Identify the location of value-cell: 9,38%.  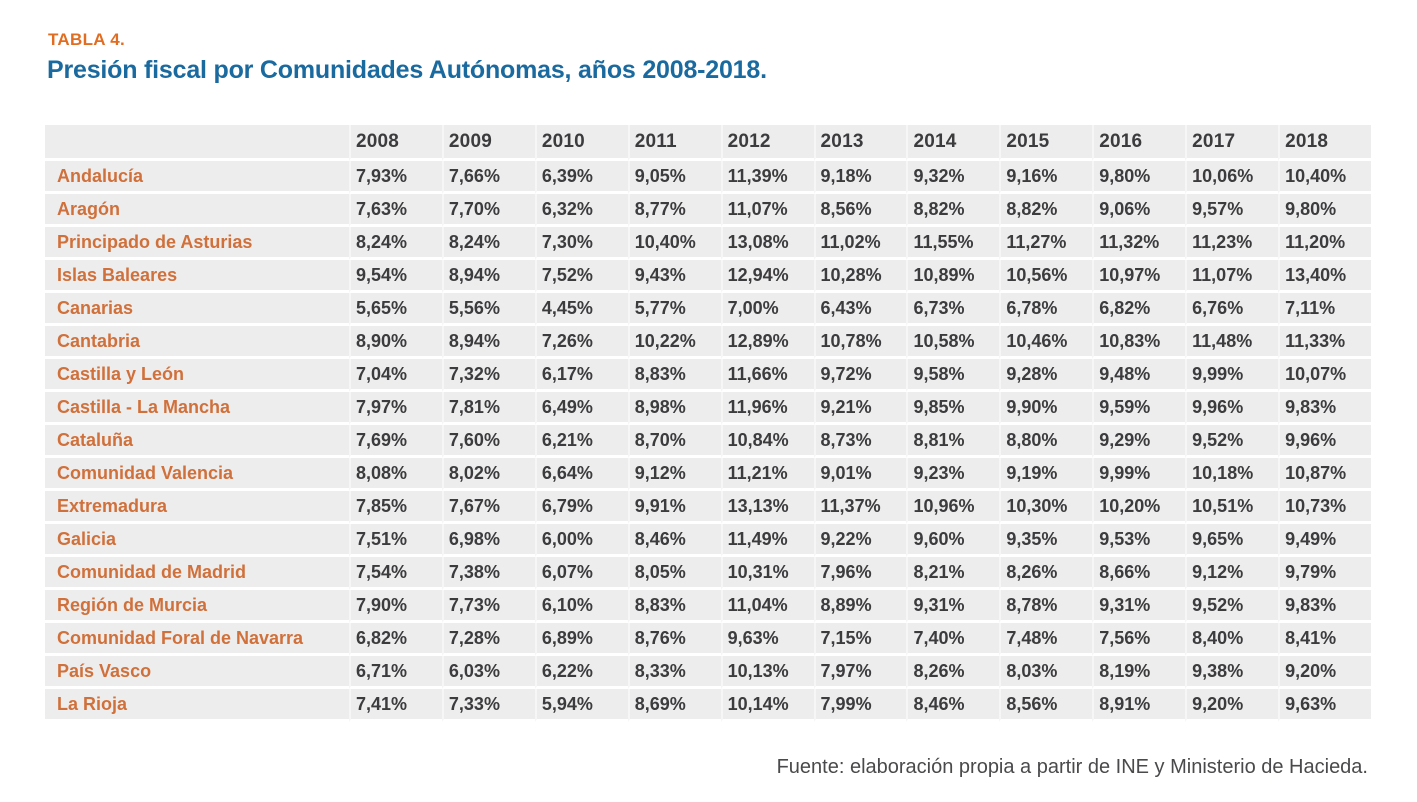
(1232, 672).